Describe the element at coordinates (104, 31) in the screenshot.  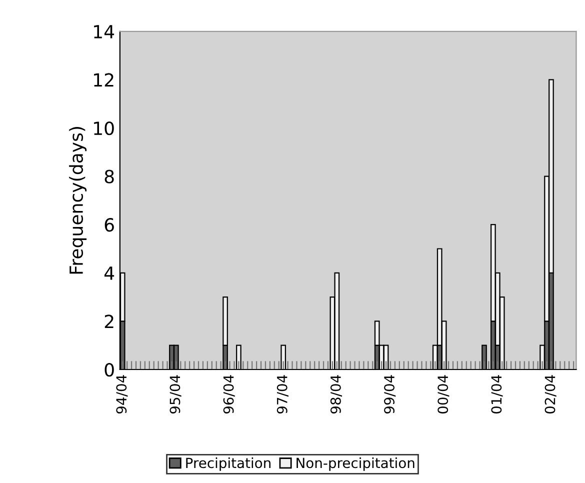
I see `y-tick-label: 14` at that location.